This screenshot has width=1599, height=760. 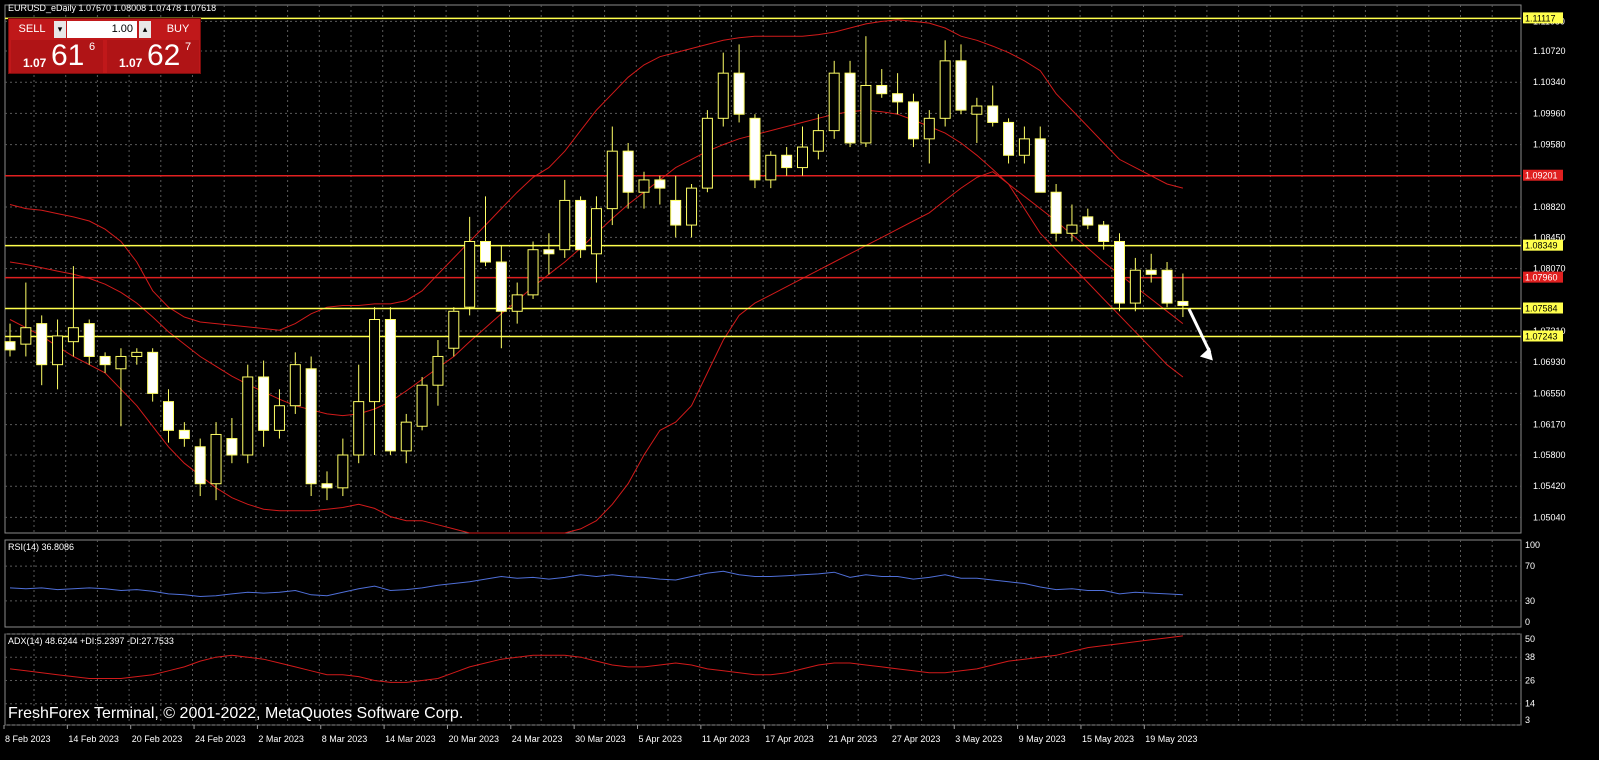 What do you see at coordinates (281, 739) in the screenshot?
I see `date-tick-label: 2 Mar 2023` at bounding box center [281, 739].